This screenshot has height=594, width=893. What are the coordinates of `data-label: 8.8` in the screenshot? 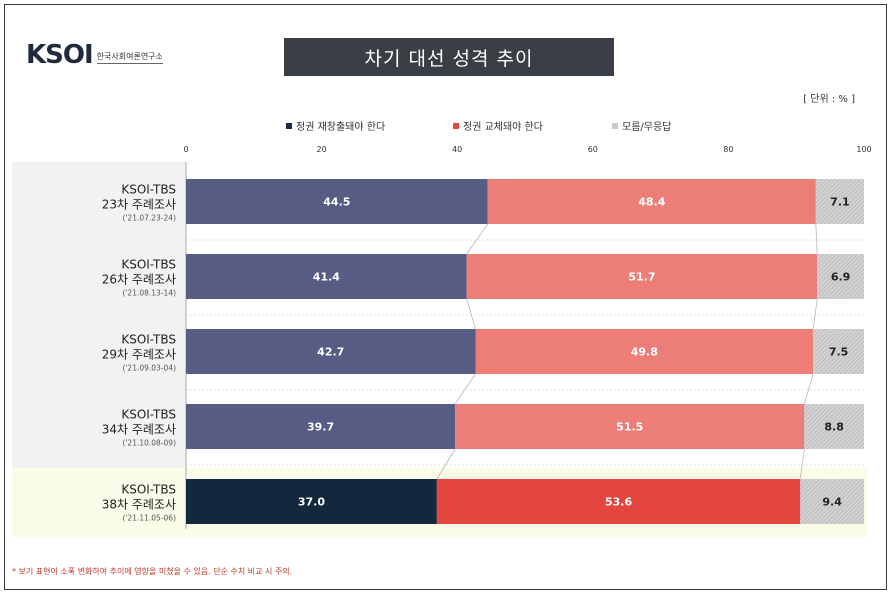 It's located at (834, 427).